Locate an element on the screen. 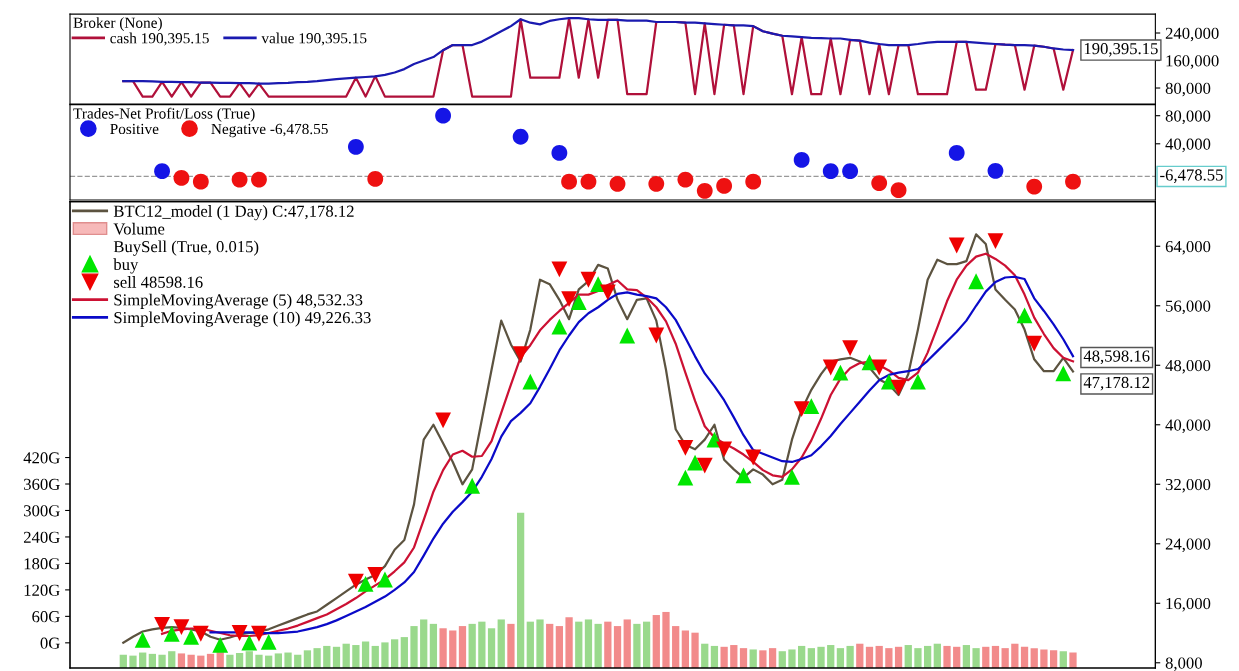 The height and width of the screenshot is (671, 1239). y-tick-label: 60G is located at coordinates (46, 617).